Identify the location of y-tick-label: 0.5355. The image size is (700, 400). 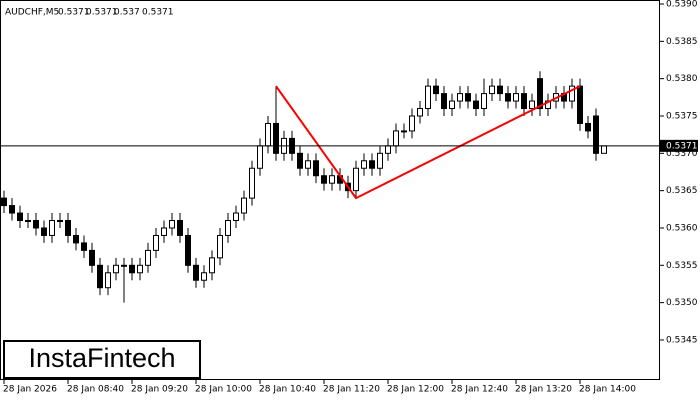
(682, 266).